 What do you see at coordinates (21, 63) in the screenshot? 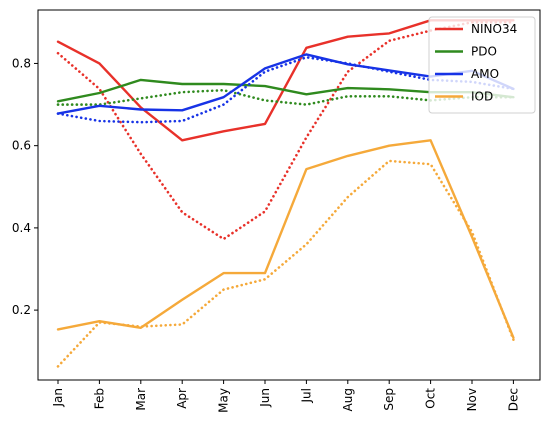
I see `y-tick-label: 0.8` at bounding box center [21, 63].